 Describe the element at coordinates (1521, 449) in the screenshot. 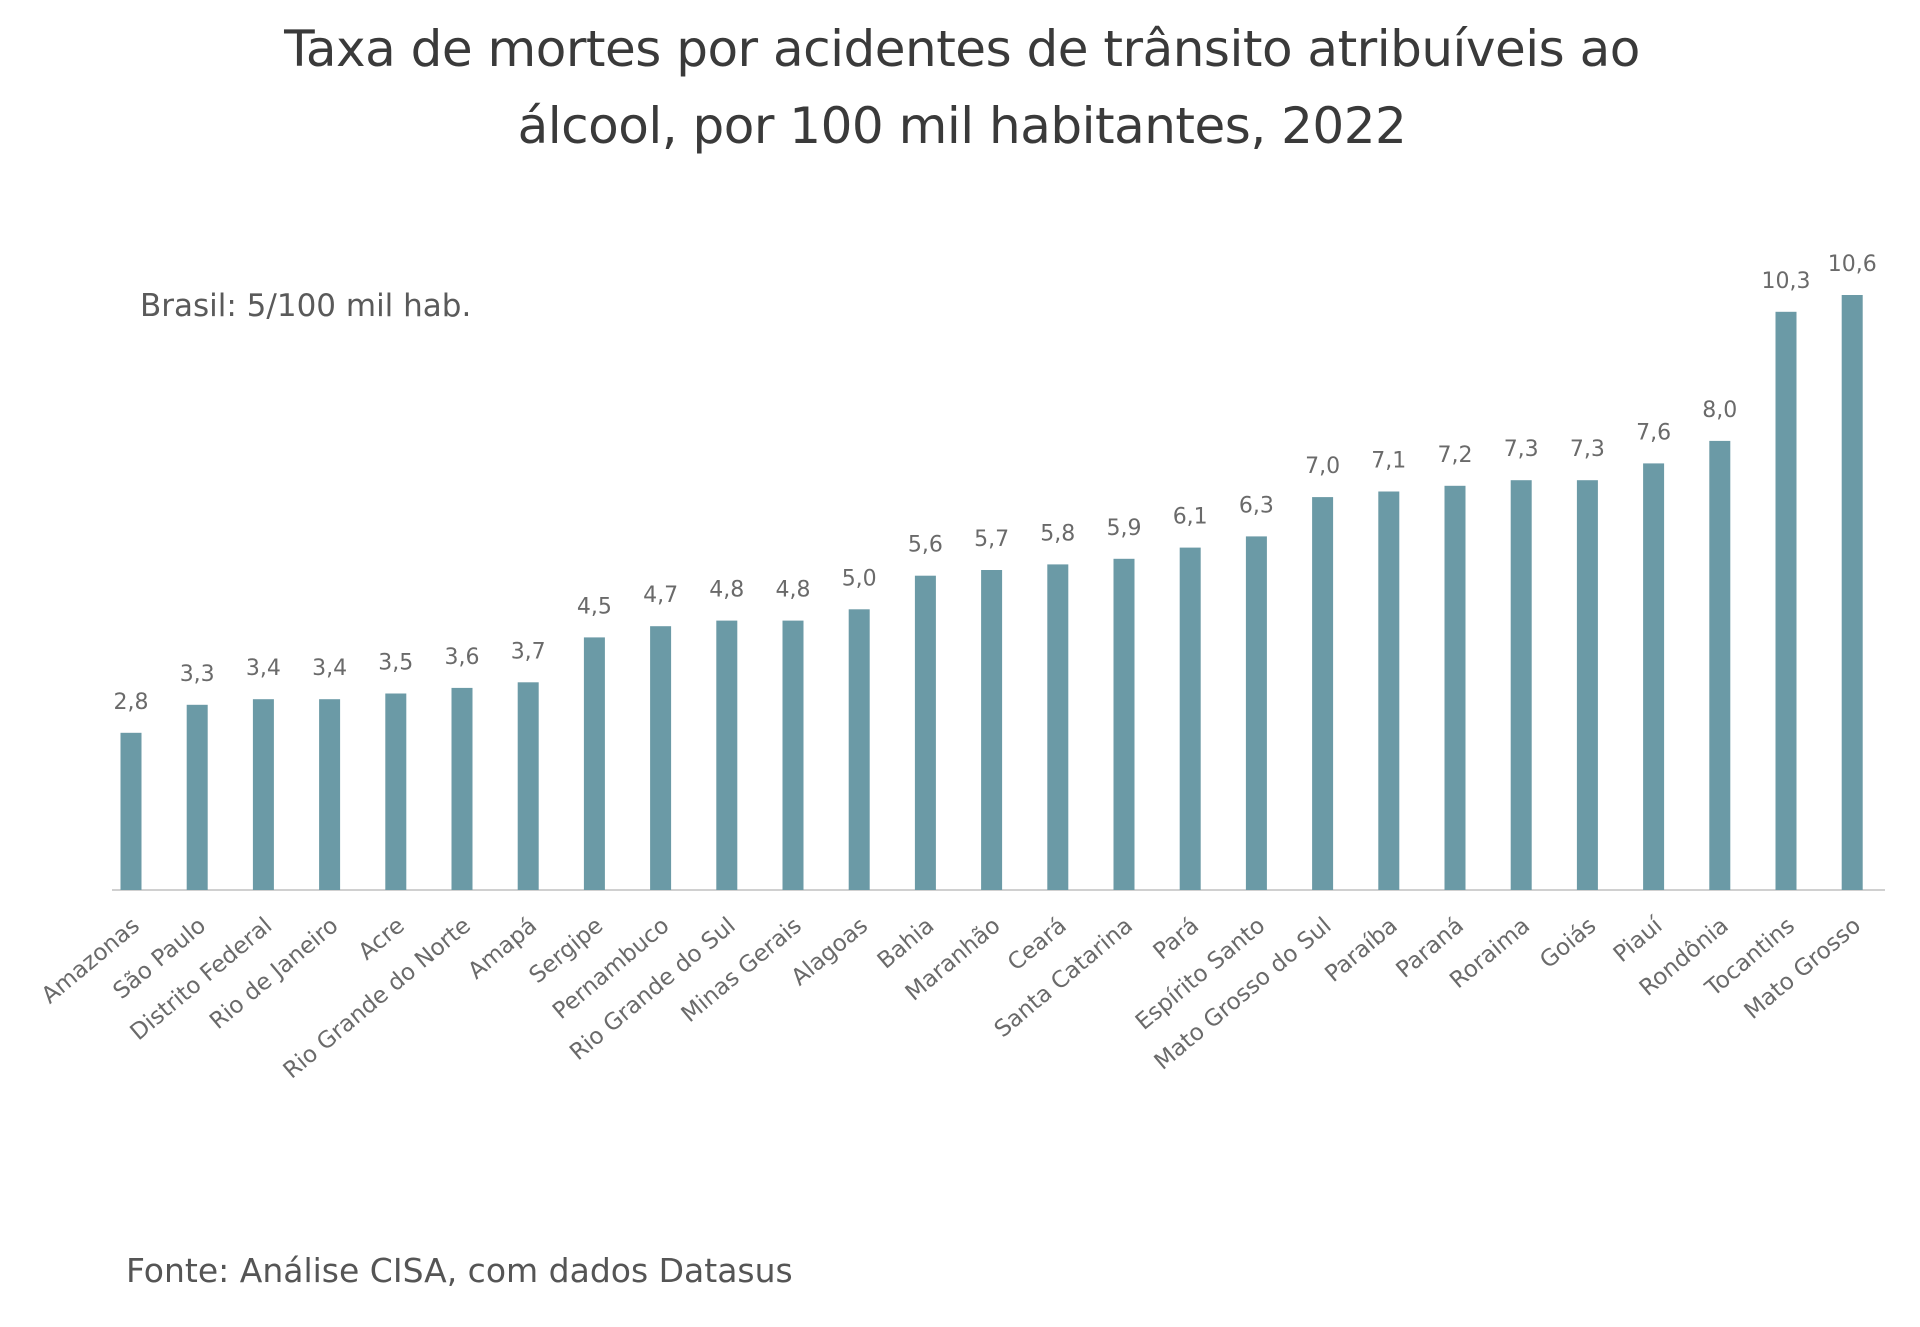

I see `value-label-21: 7,3` at that location.